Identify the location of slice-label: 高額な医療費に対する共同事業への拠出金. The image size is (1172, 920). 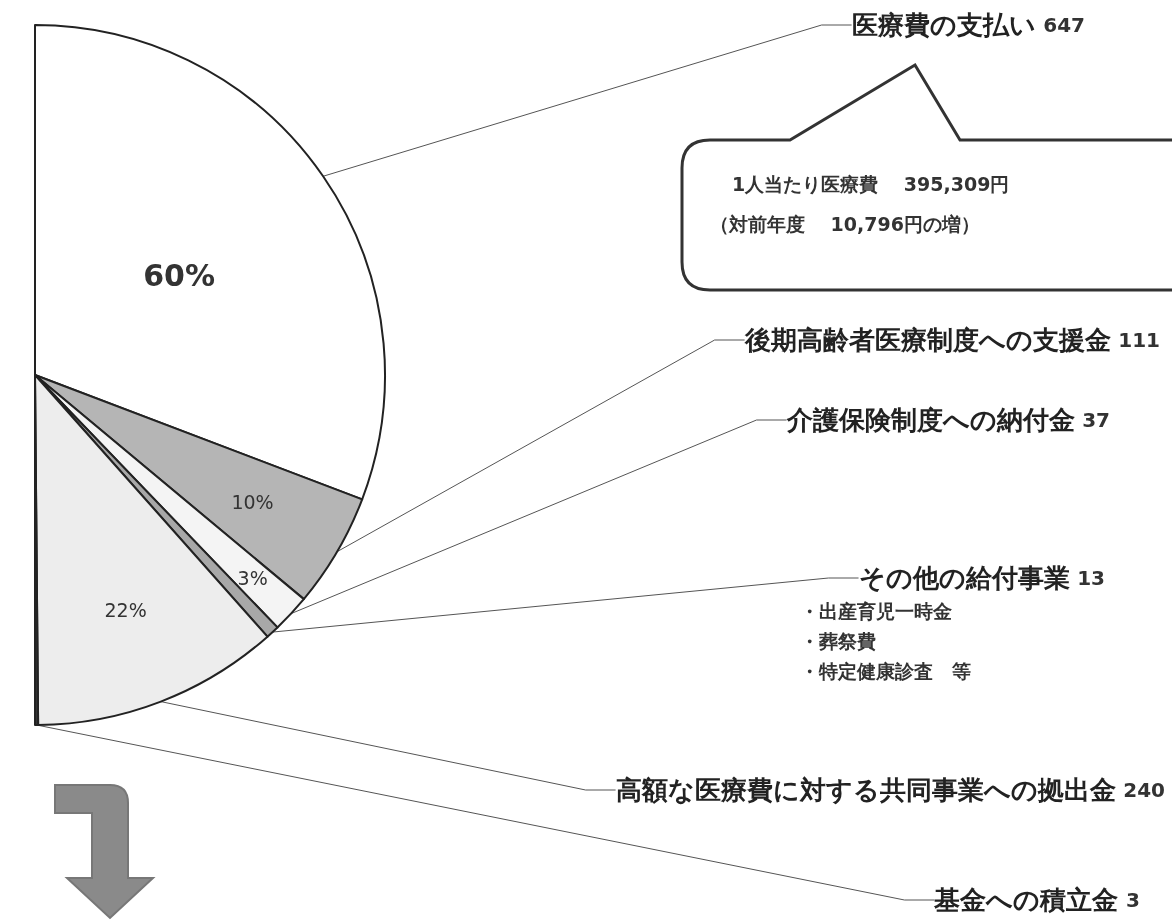
(865, 790).